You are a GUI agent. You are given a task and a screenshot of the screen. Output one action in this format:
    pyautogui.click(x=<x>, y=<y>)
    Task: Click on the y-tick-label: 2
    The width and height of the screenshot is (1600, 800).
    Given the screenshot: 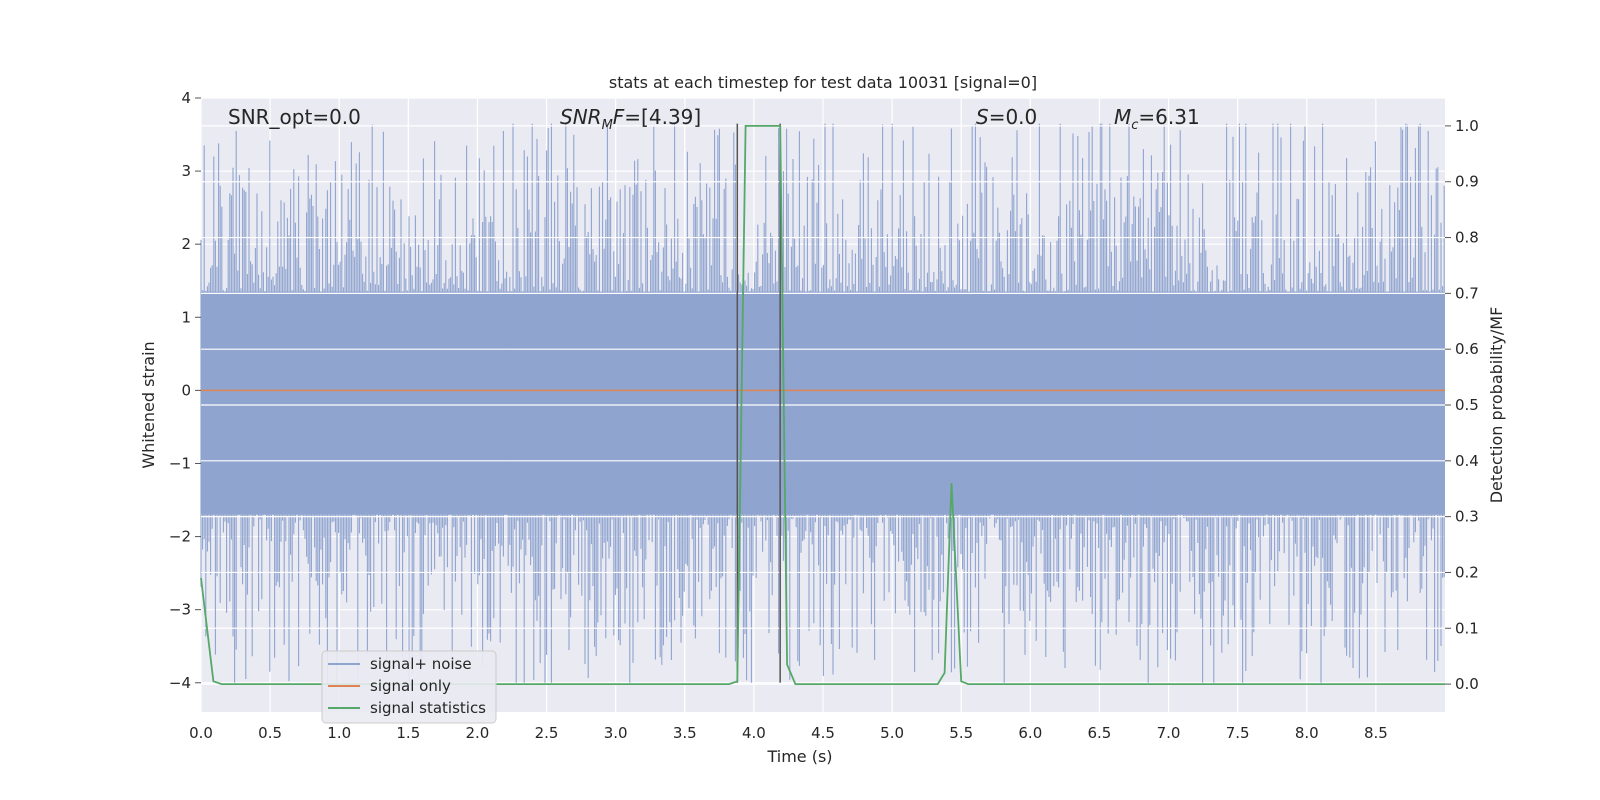 What is the action you would take?
    pyautogui.click(x=186, y=244)
    